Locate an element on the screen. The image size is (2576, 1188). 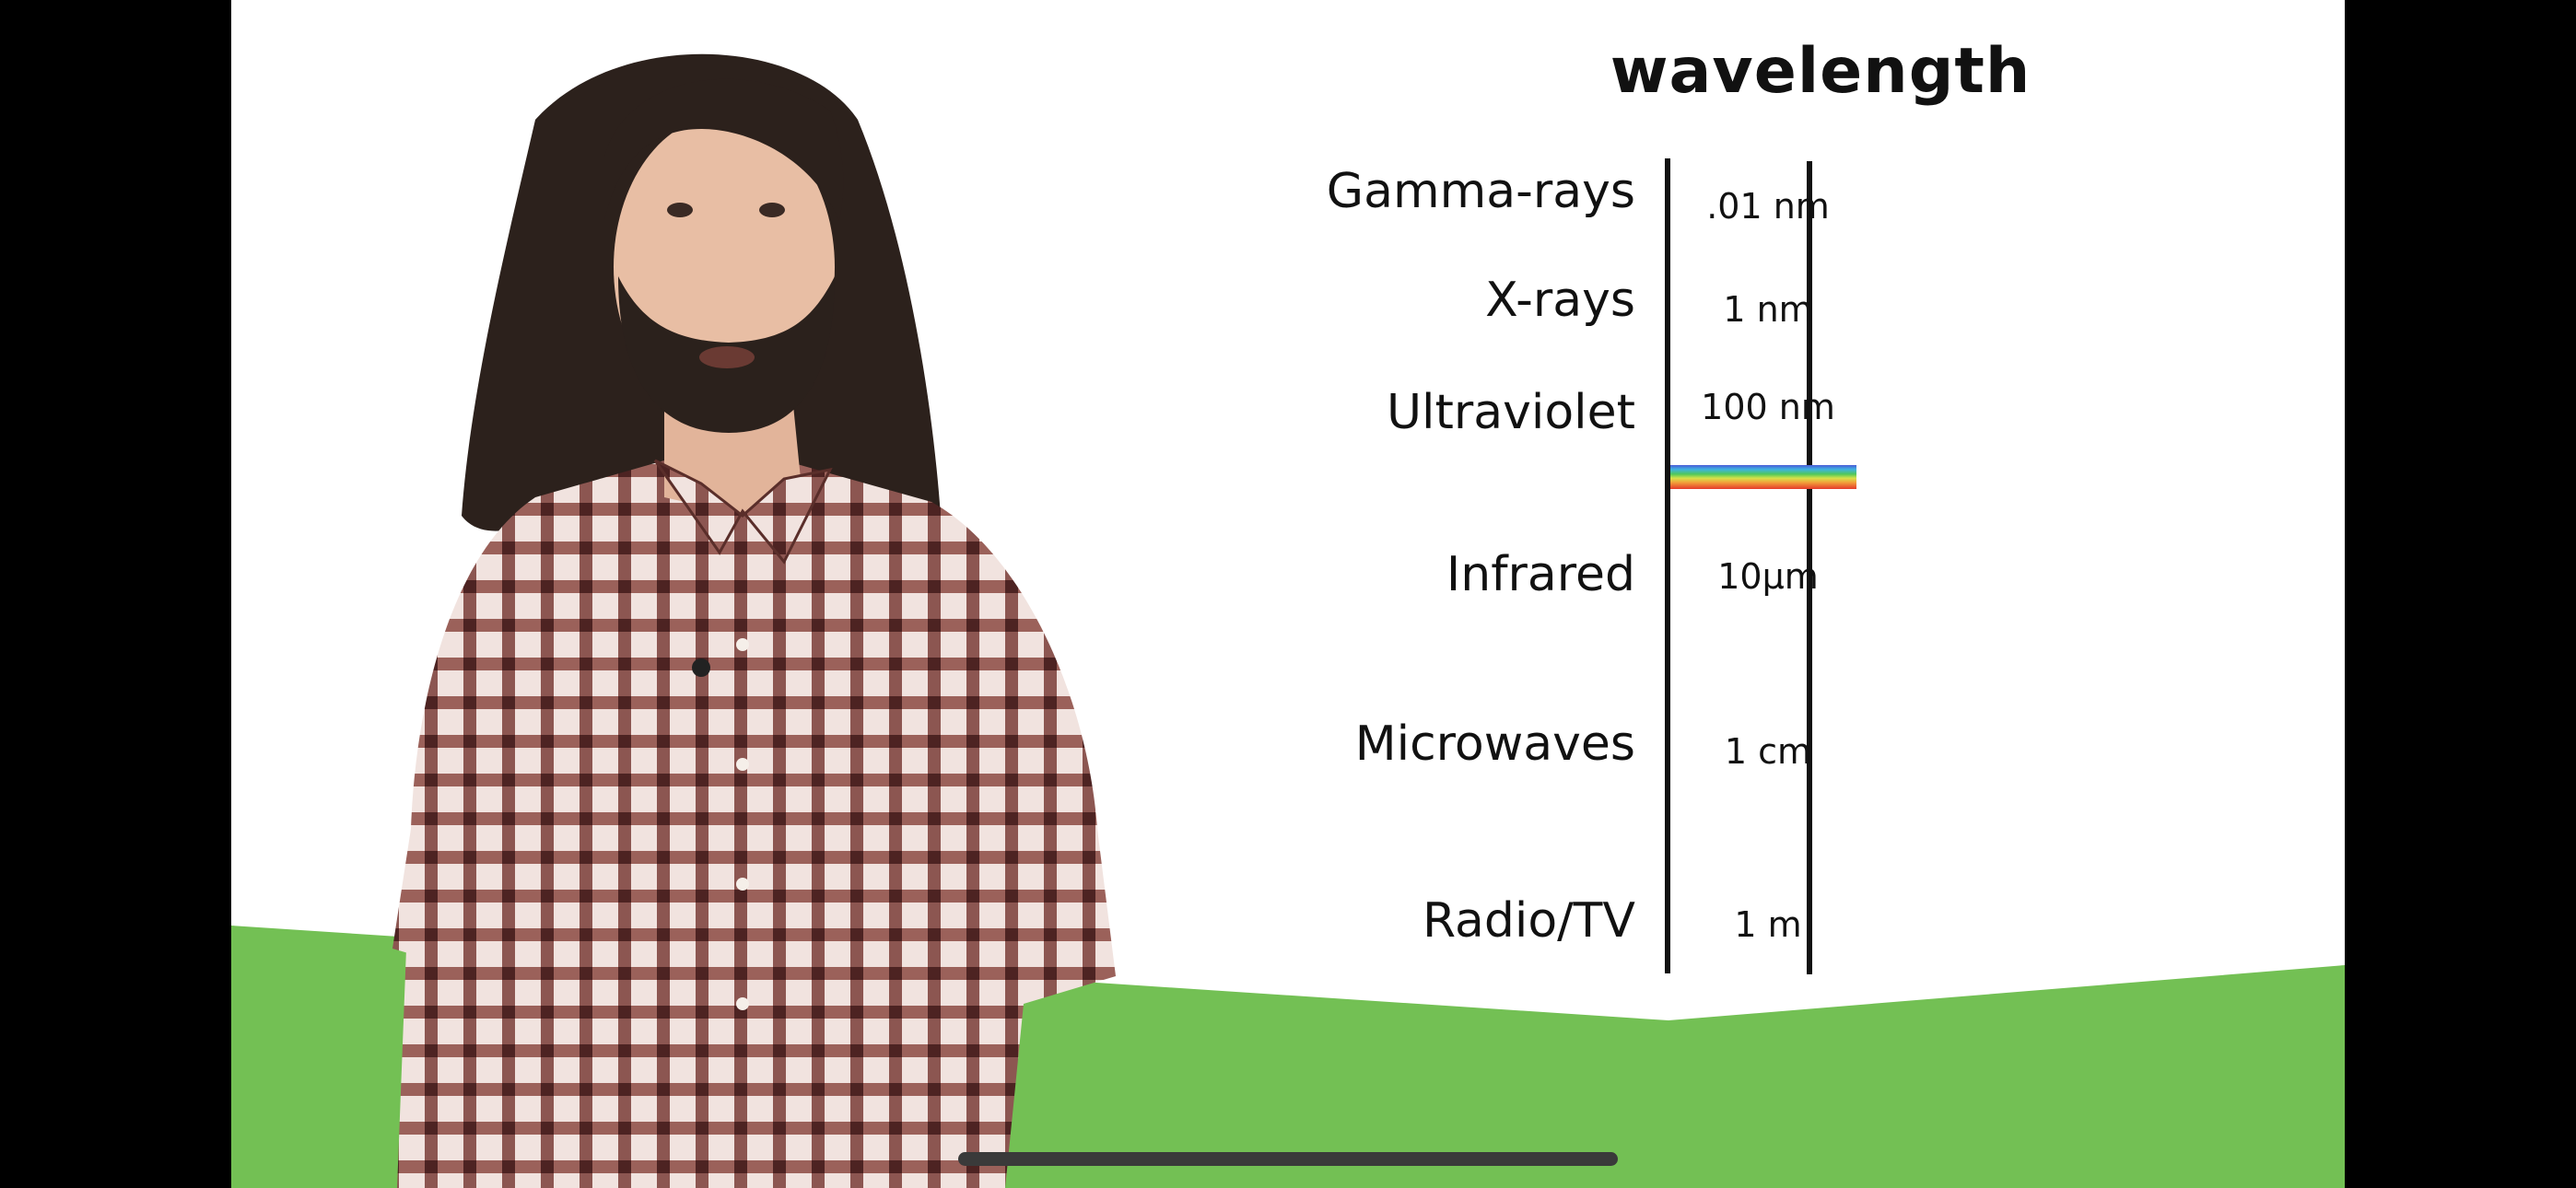
band-value-x-rays: 1 nm is located at coordinates (1768, 309).